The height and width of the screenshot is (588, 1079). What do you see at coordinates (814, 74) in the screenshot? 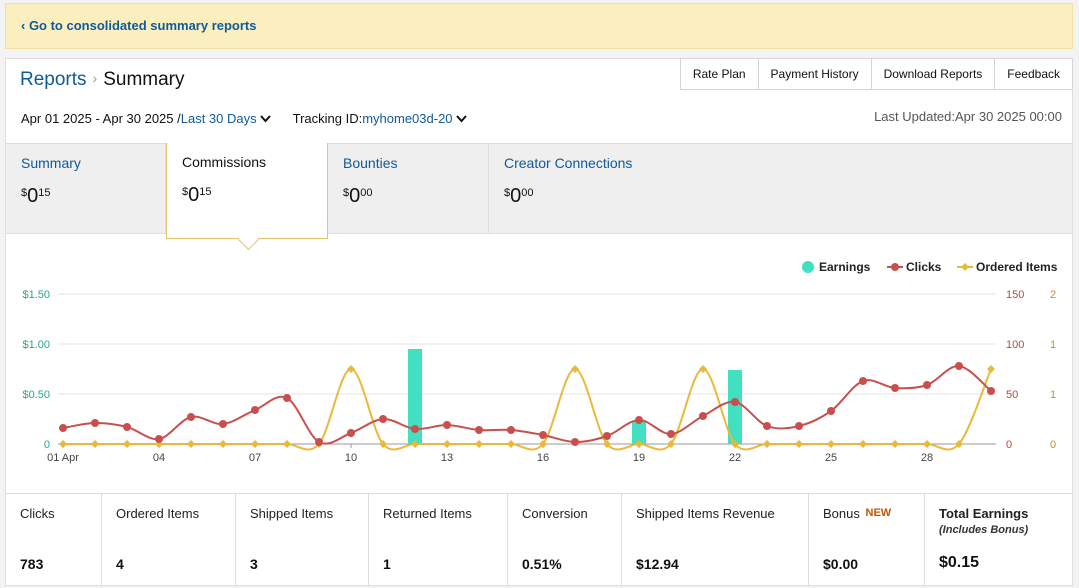
I see `payment-history-button: Payment History` at bounding box center [814, 74].